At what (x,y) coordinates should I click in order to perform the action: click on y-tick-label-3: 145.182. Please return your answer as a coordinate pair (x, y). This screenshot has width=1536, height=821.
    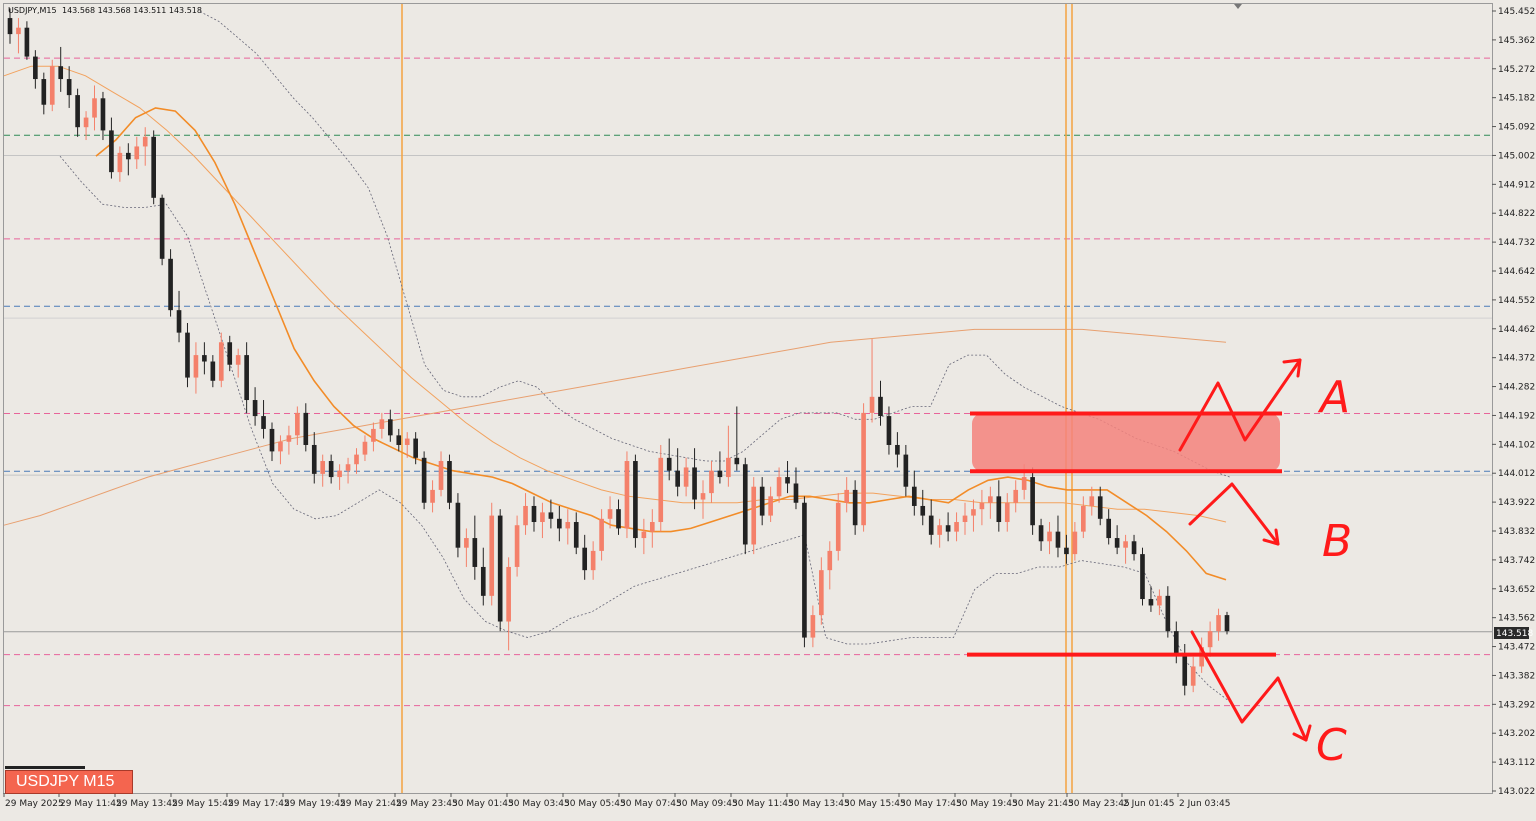
    Looking at the image, I should click on (1516, 99).